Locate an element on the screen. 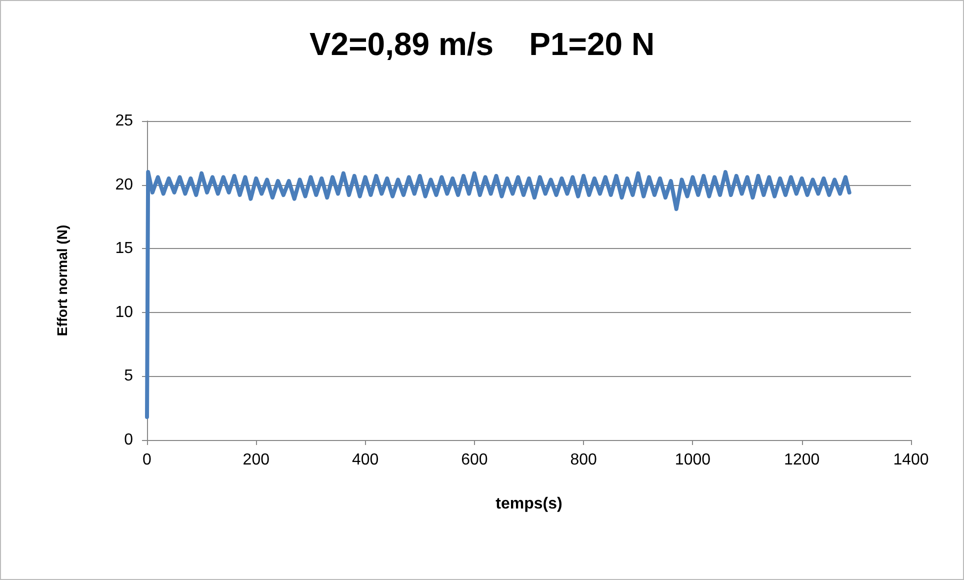 This screenshot has height=580, width=964. x-tick-label: 1200 is located at coordinates (802, 460).